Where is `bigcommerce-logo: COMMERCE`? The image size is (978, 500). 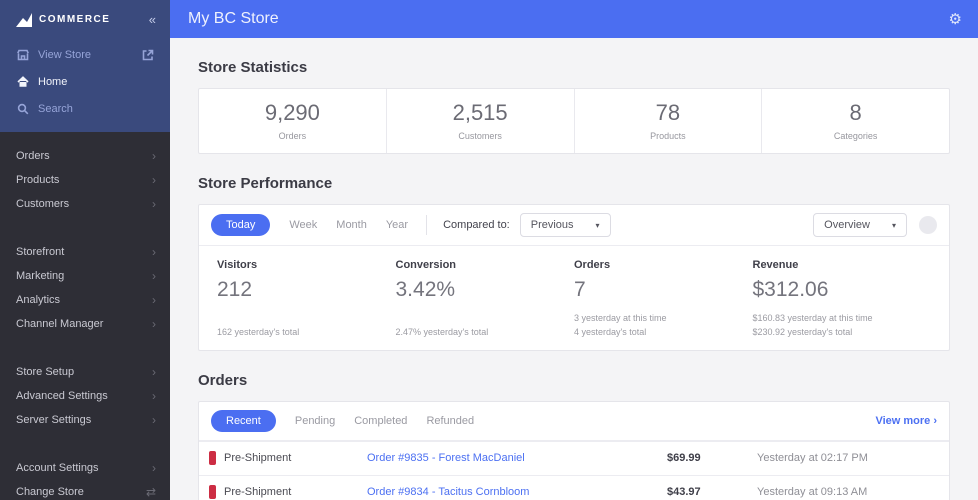 bigcommerce-logo: COMMERCE is located at coordinates (82, 19).